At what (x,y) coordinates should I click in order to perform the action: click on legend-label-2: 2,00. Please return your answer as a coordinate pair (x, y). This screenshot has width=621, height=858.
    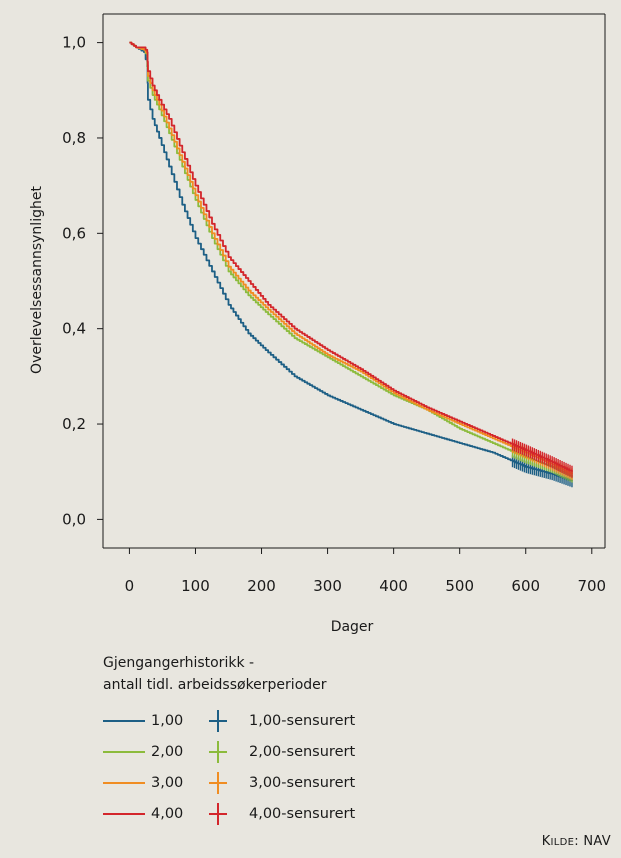
    Looking at the image, I should click on (167, 752).